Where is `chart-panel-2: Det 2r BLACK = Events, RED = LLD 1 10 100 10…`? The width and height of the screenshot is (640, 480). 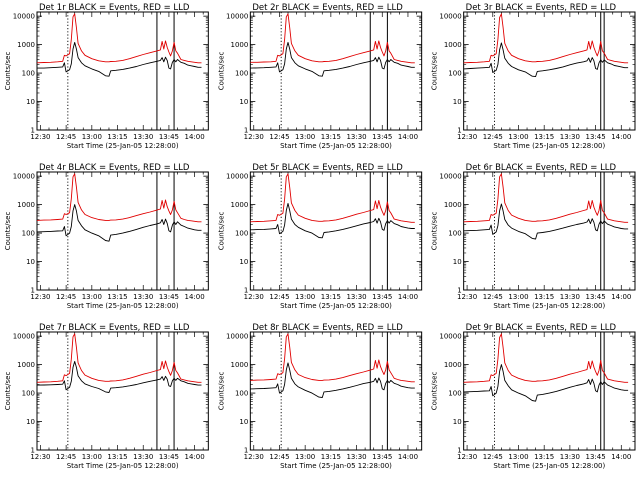
chart-panel-2: Det 2r BLACK = Events, RED = LLD 1 10 100 10… is located at coordinates (320, 76).